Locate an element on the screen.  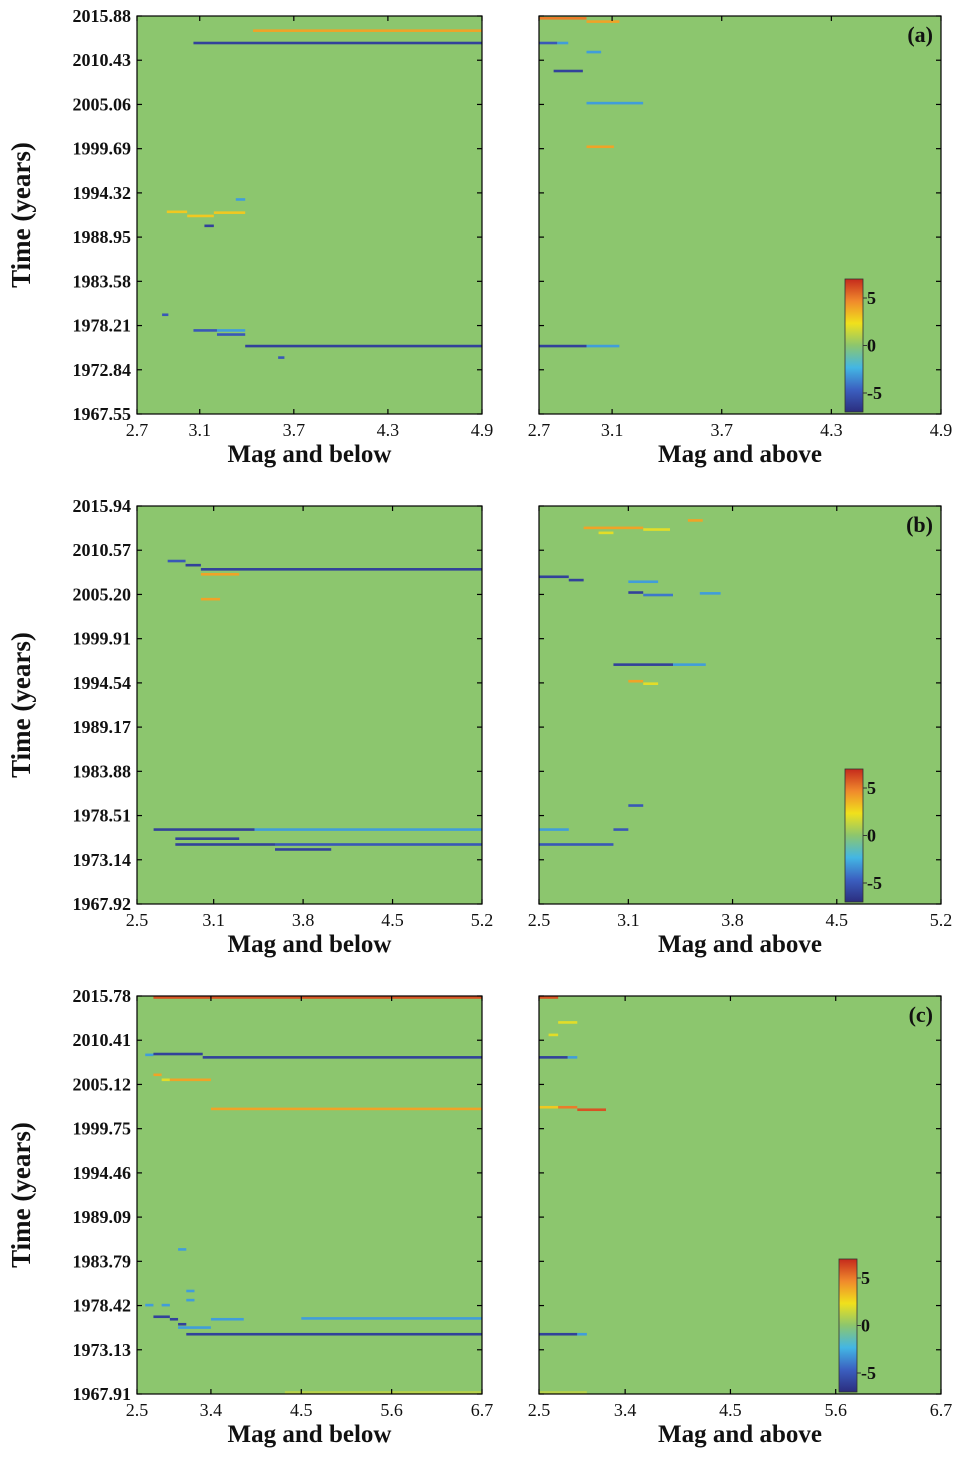
y-tick-label: 1989.17 is located at coordinates (102, 727).